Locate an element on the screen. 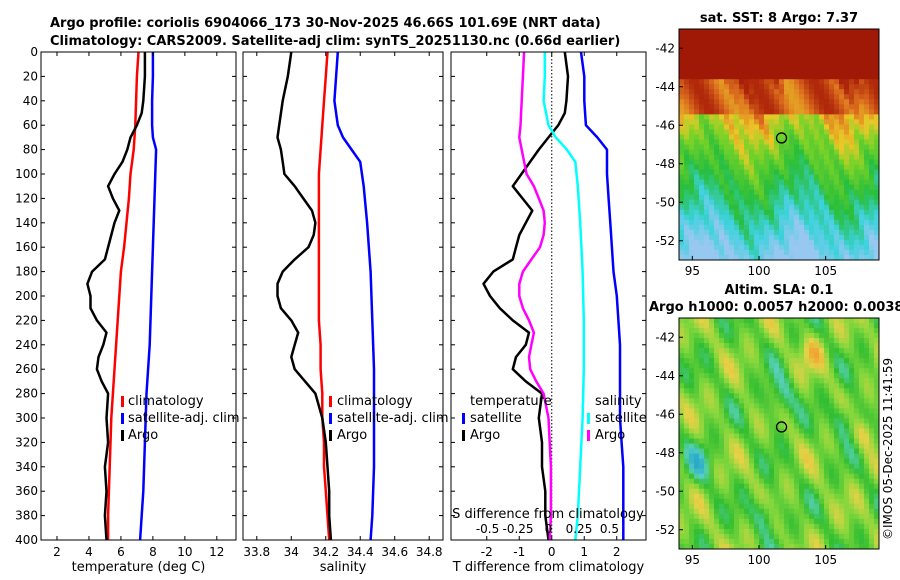 The width and height of the screenshot is (900, 580). y-tick-label: 200 is located at coordinates (26, 296).